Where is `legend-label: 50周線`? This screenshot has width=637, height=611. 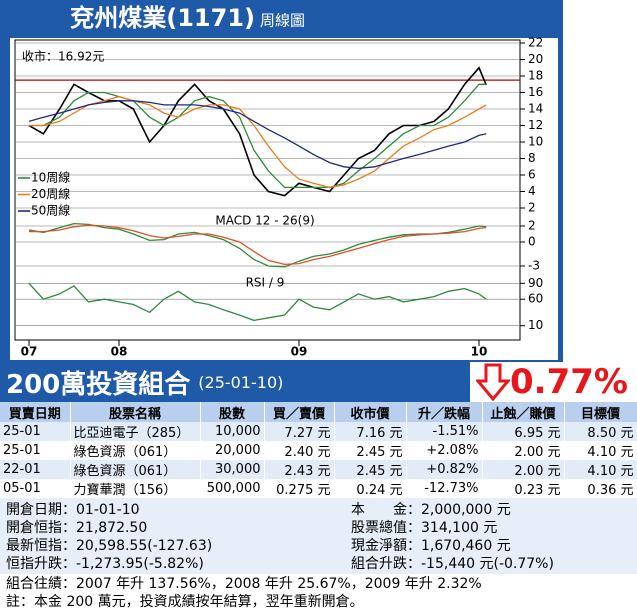
legend-label: 50周線 is located at coordinates (50, 210).